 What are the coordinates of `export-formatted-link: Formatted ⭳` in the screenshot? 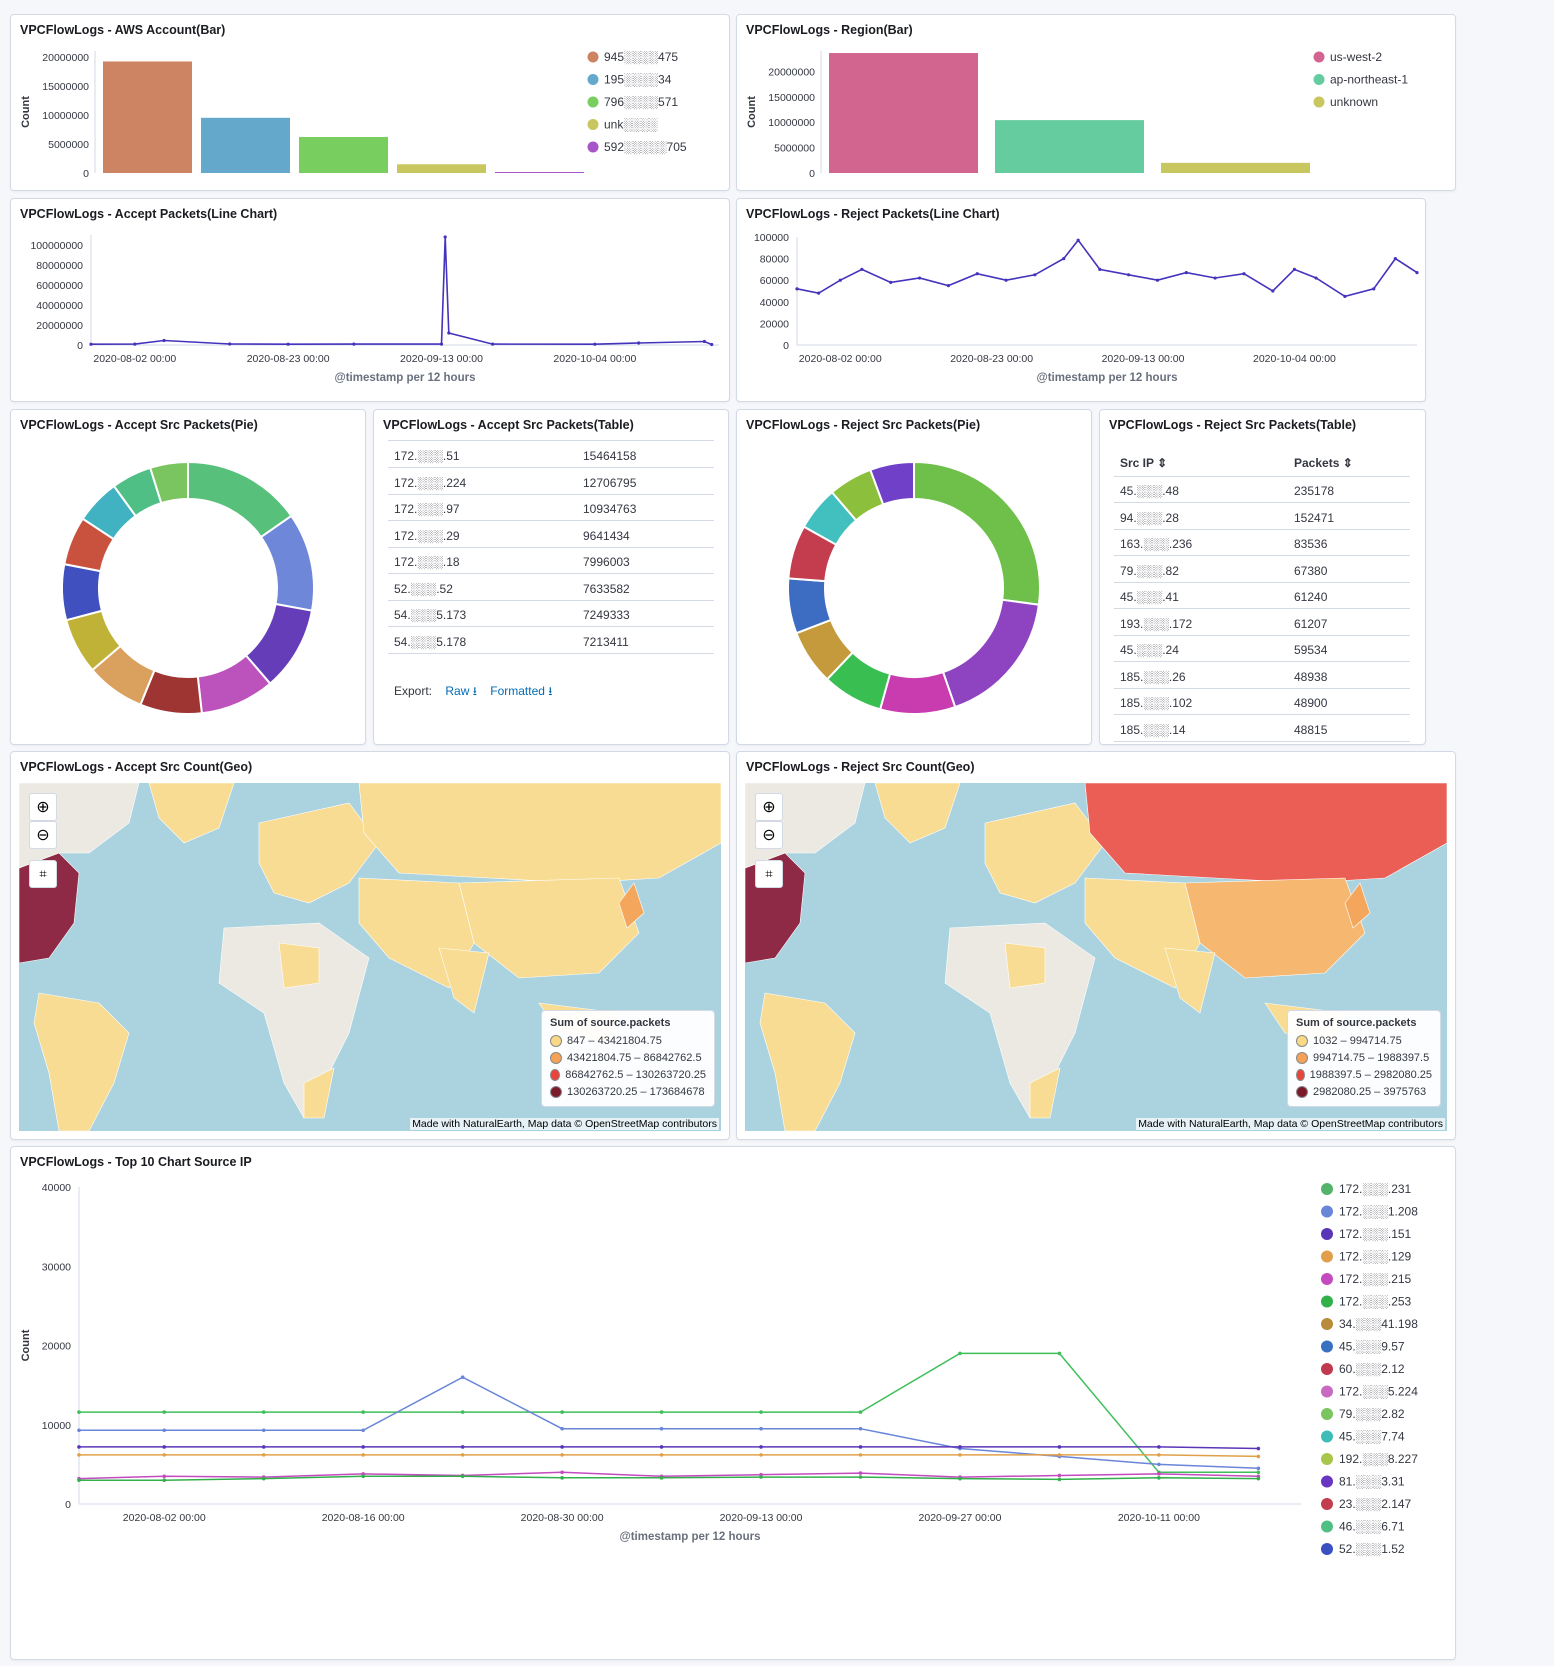 It's located at (521, 691).